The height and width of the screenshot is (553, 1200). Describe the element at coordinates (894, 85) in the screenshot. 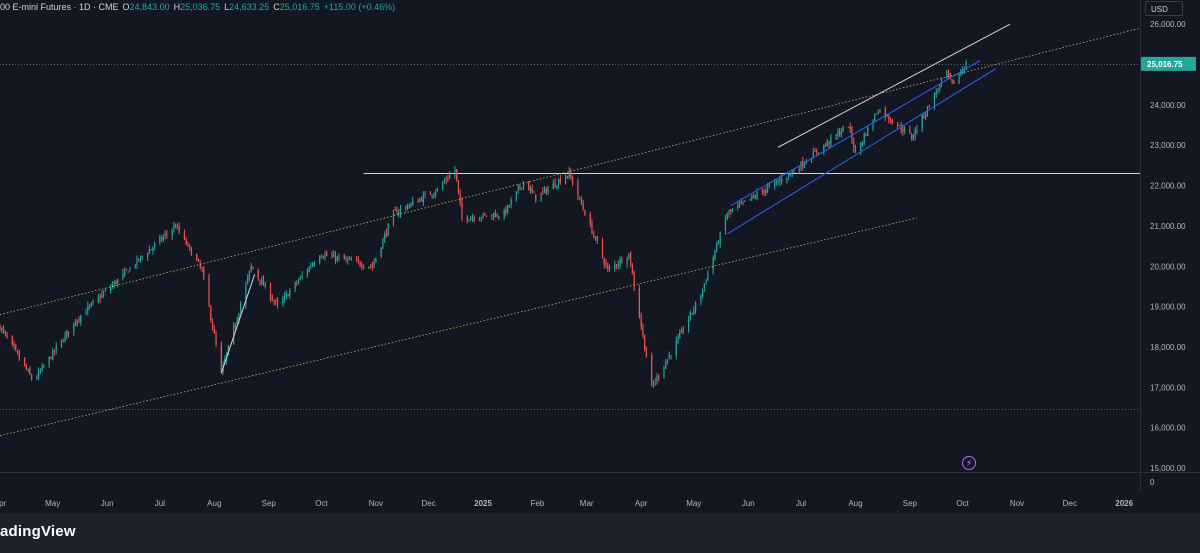

I see `trend-line-white` at that location.